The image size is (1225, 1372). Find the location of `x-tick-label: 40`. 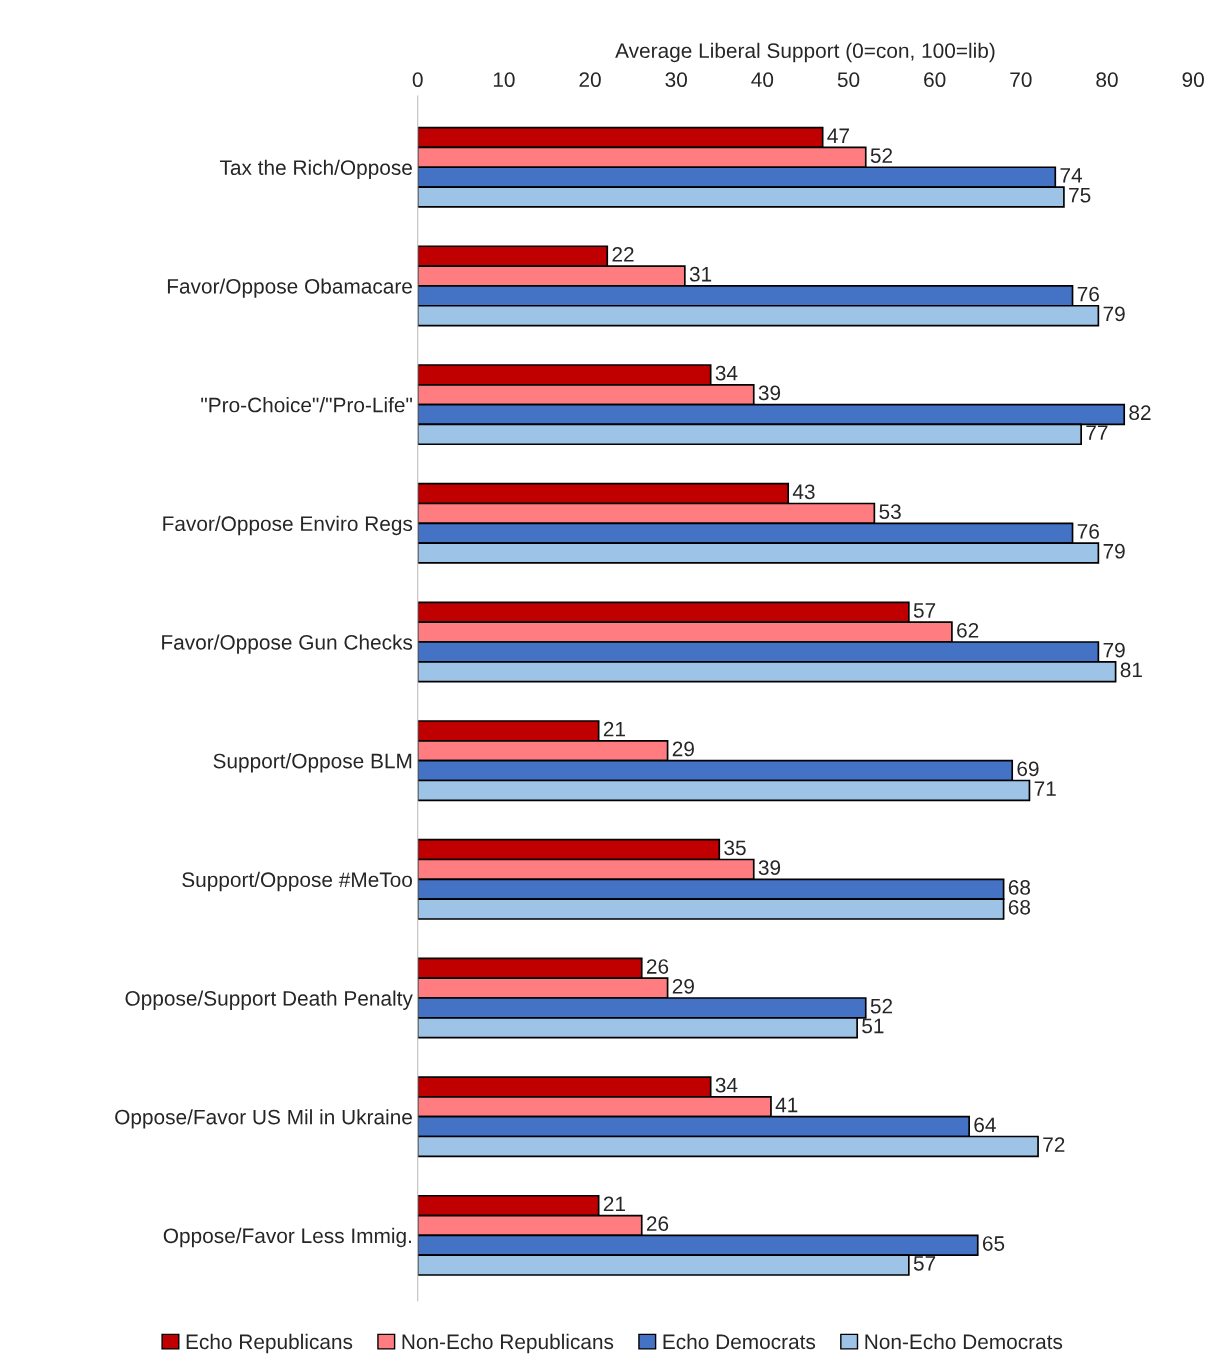

x-tick-label: 40 is located at coordinates (762, 80).